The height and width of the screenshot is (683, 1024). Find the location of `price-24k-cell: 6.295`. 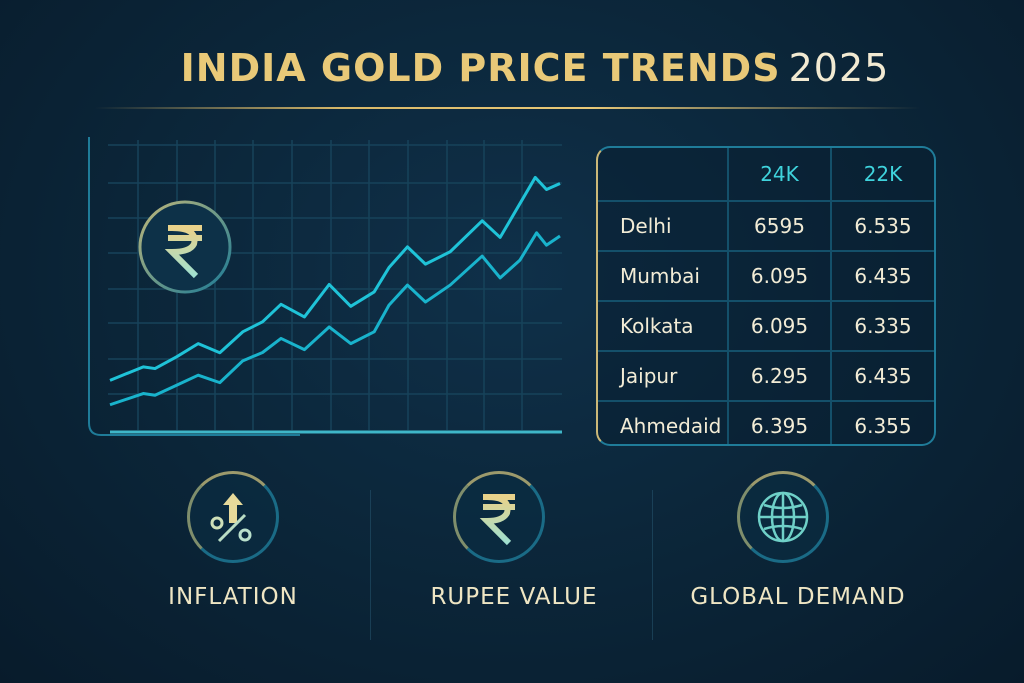

price-24k-cell: 6.295 is located at coordinates (778, 376).